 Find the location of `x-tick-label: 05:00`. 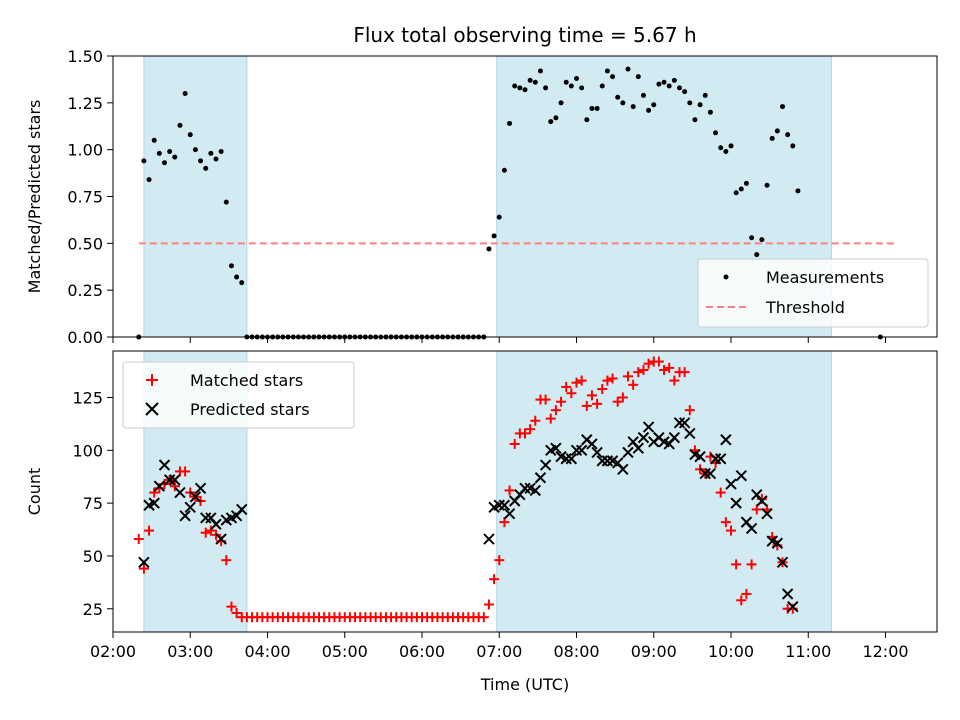

x-tick-label: 05:00 is located at coordinates (345, 651).